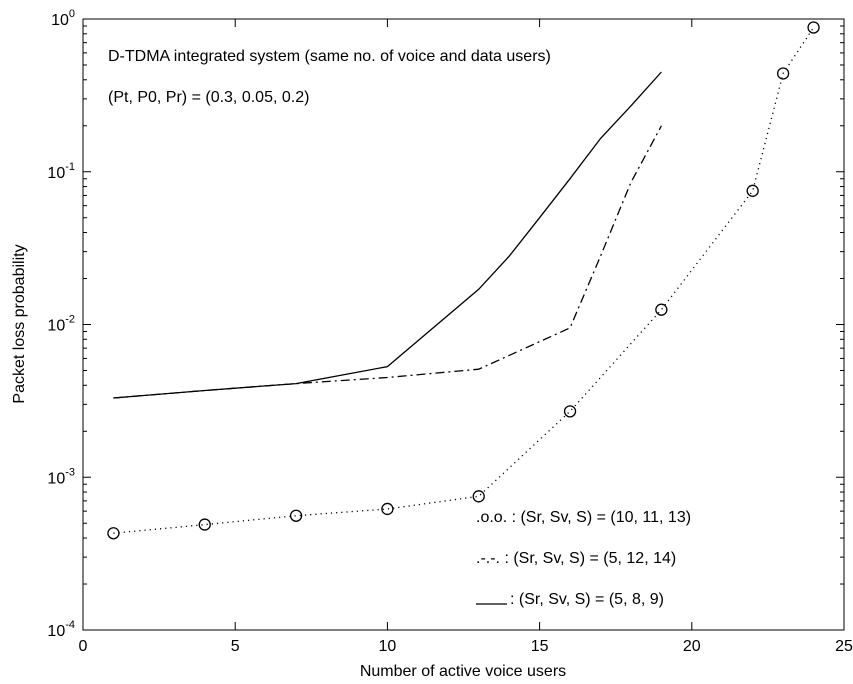 The height and width of the screenshot is (684, 853). What do you see at coordinates (540, 646) in the screenshot?
I see `x-tick-label: 15` at bounding box center [540, 646].